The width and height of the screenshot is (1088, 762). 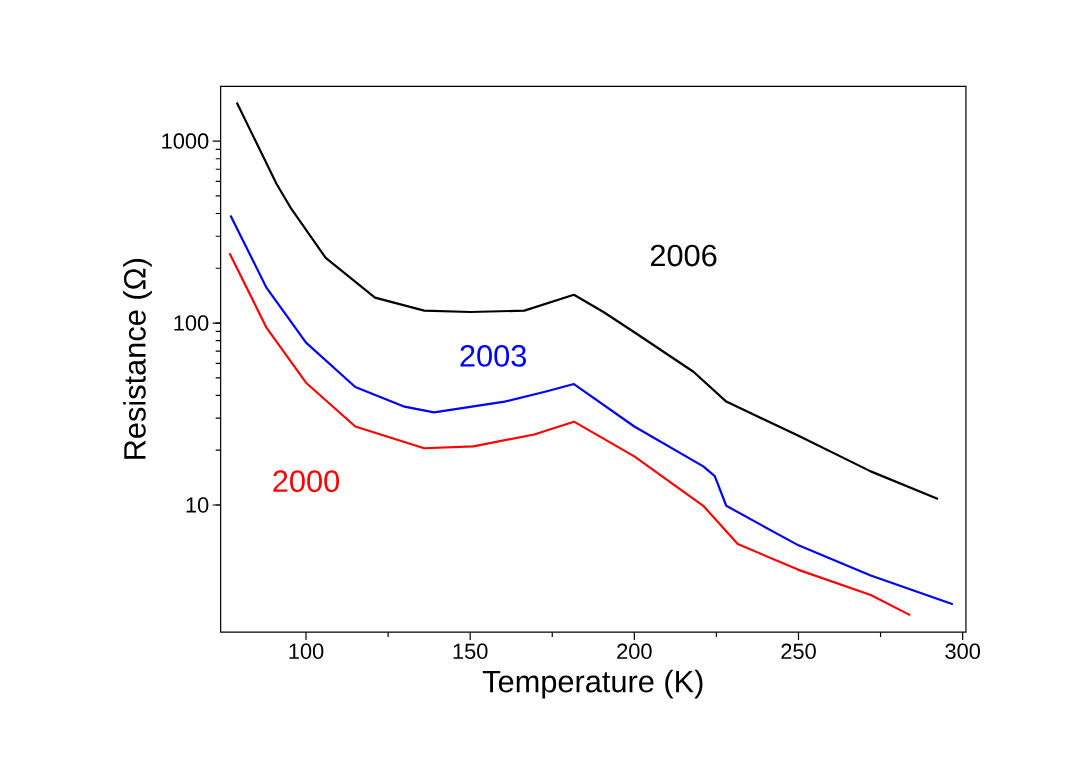 I want to click on x-tick-label: 150, so click(x=470, y=651).